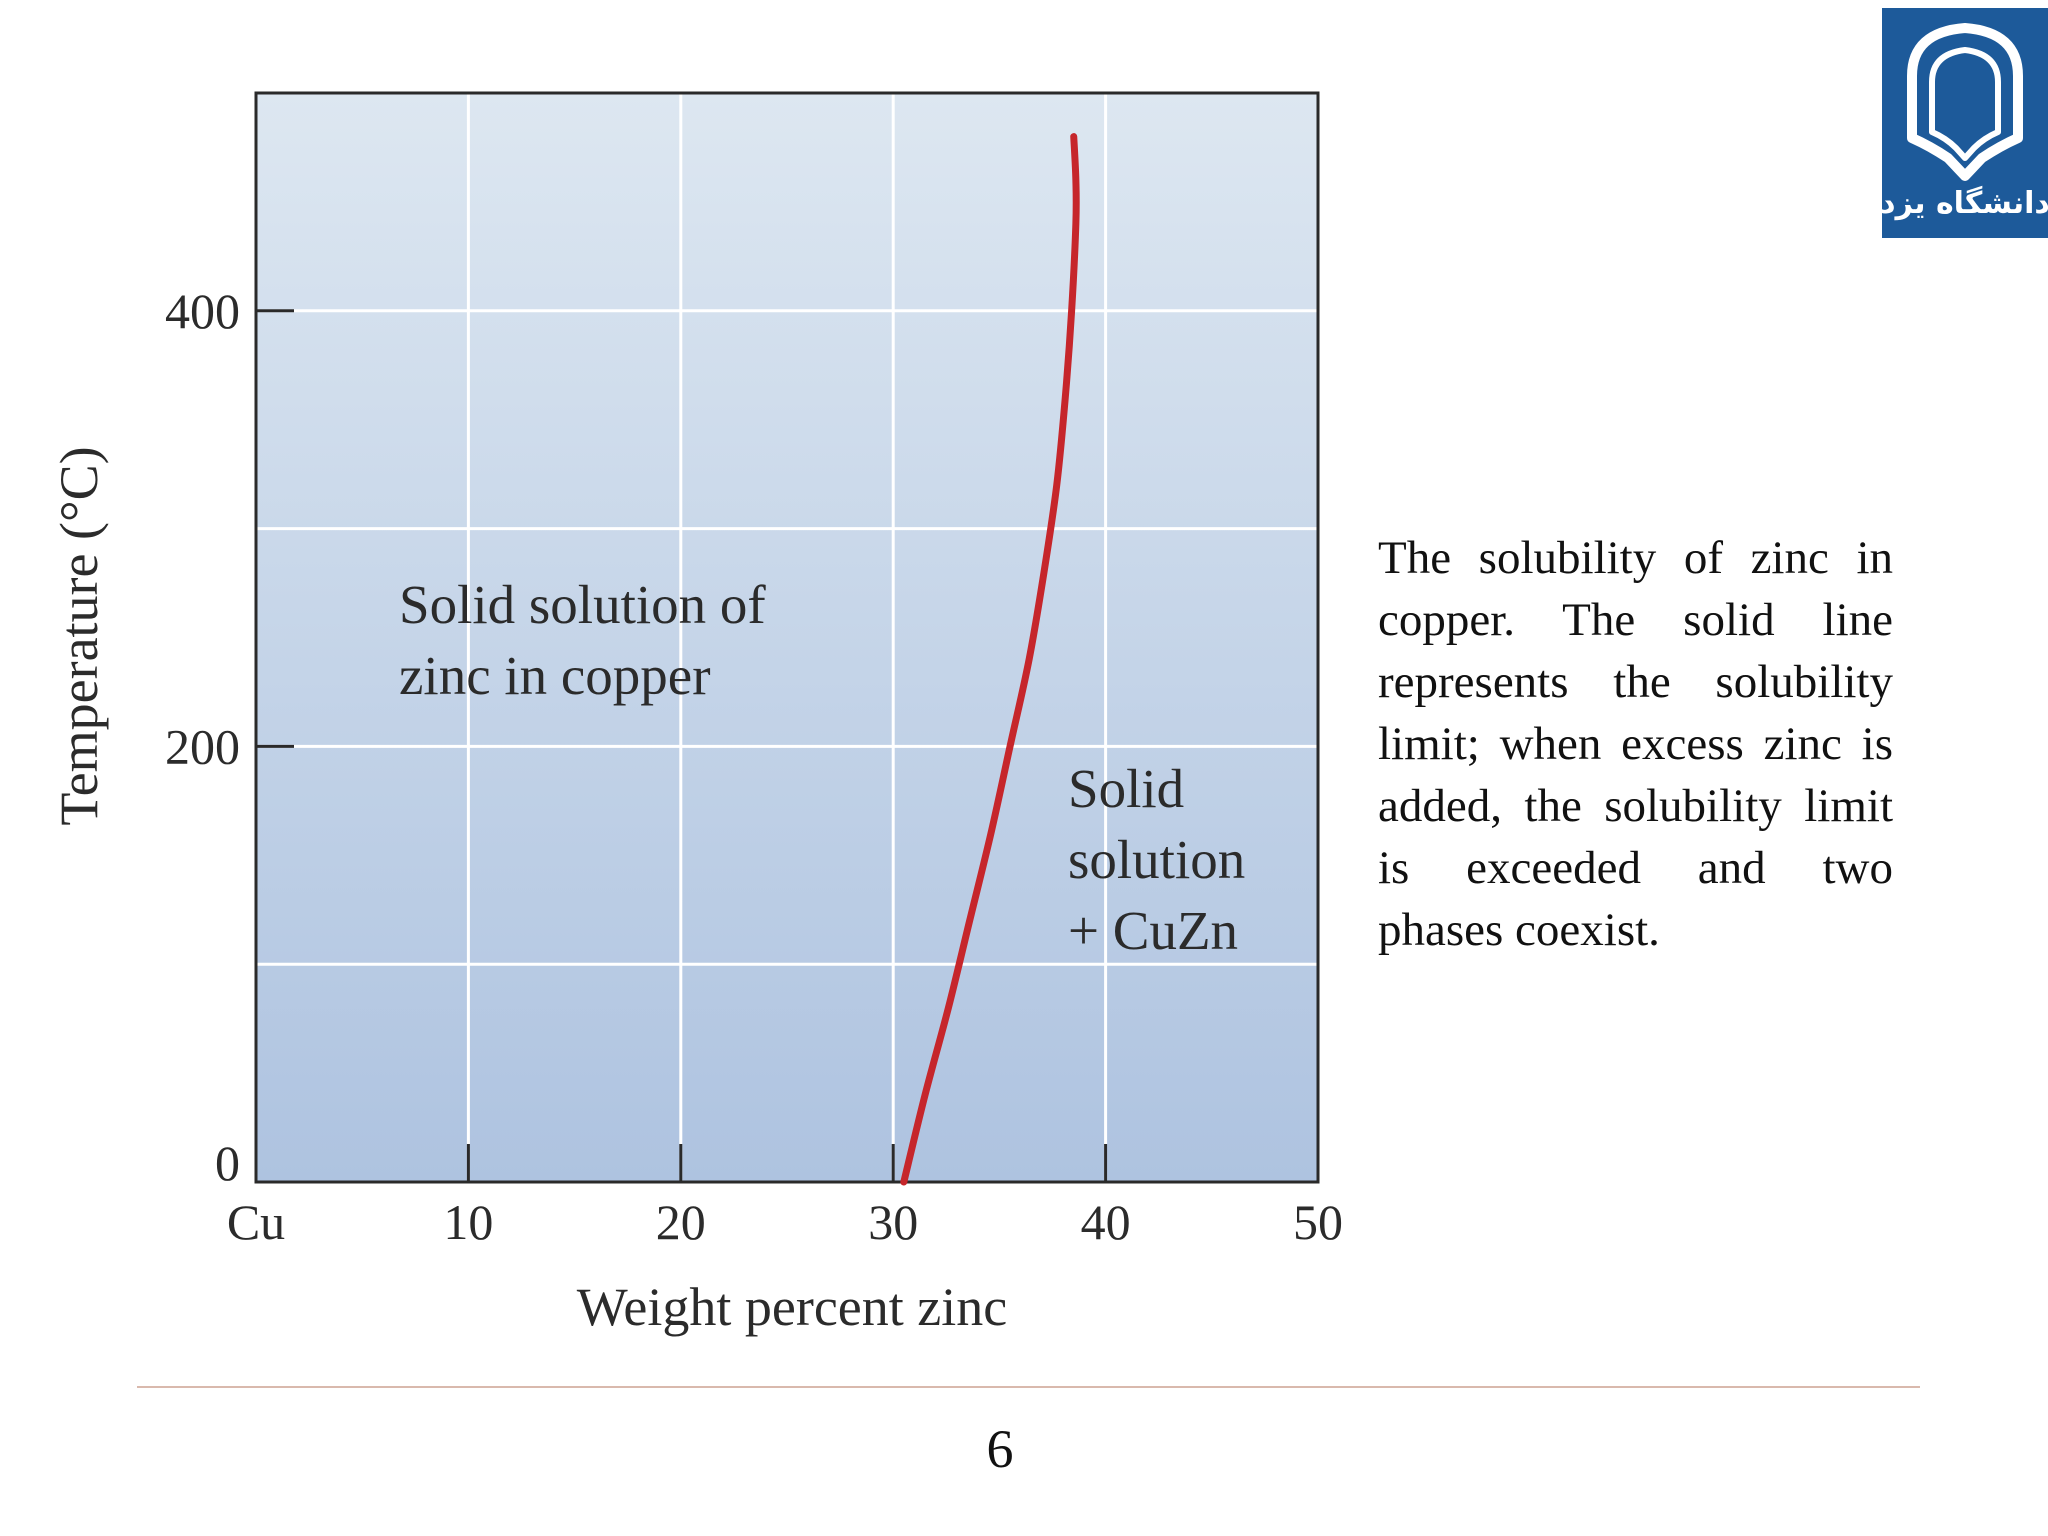 This screenshot has height=1536, width=2048. I want to click on university-logo: دانشگاه یزد, so click(1964, 123).